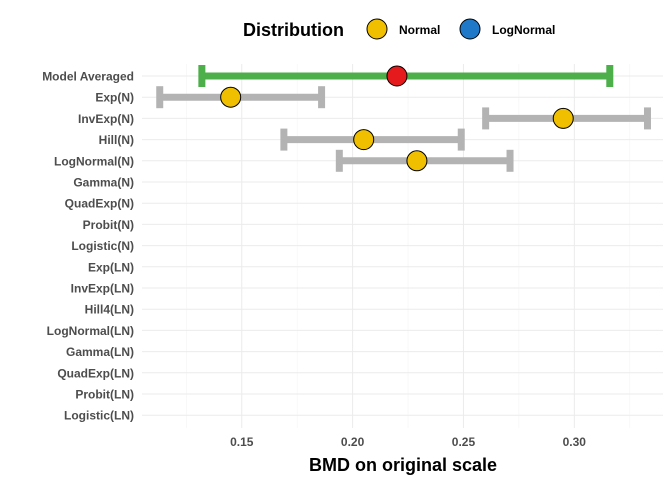  I want to click on legend-title: Distribution, so click(293, 30).